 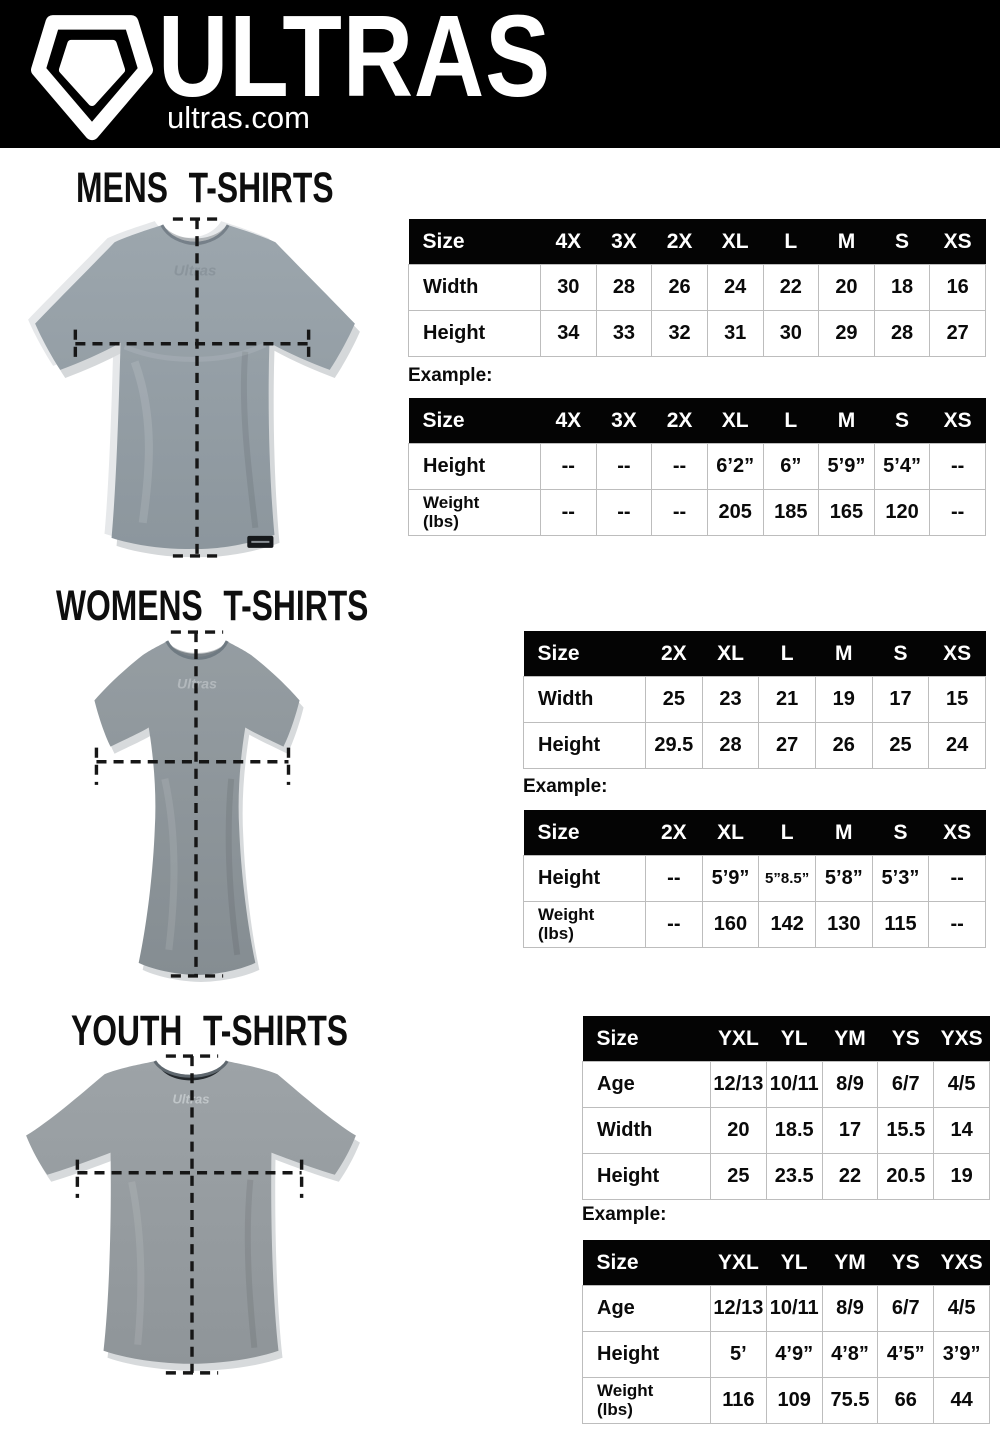 I want to click on value-cell: 33, so click(x=624, y=333).